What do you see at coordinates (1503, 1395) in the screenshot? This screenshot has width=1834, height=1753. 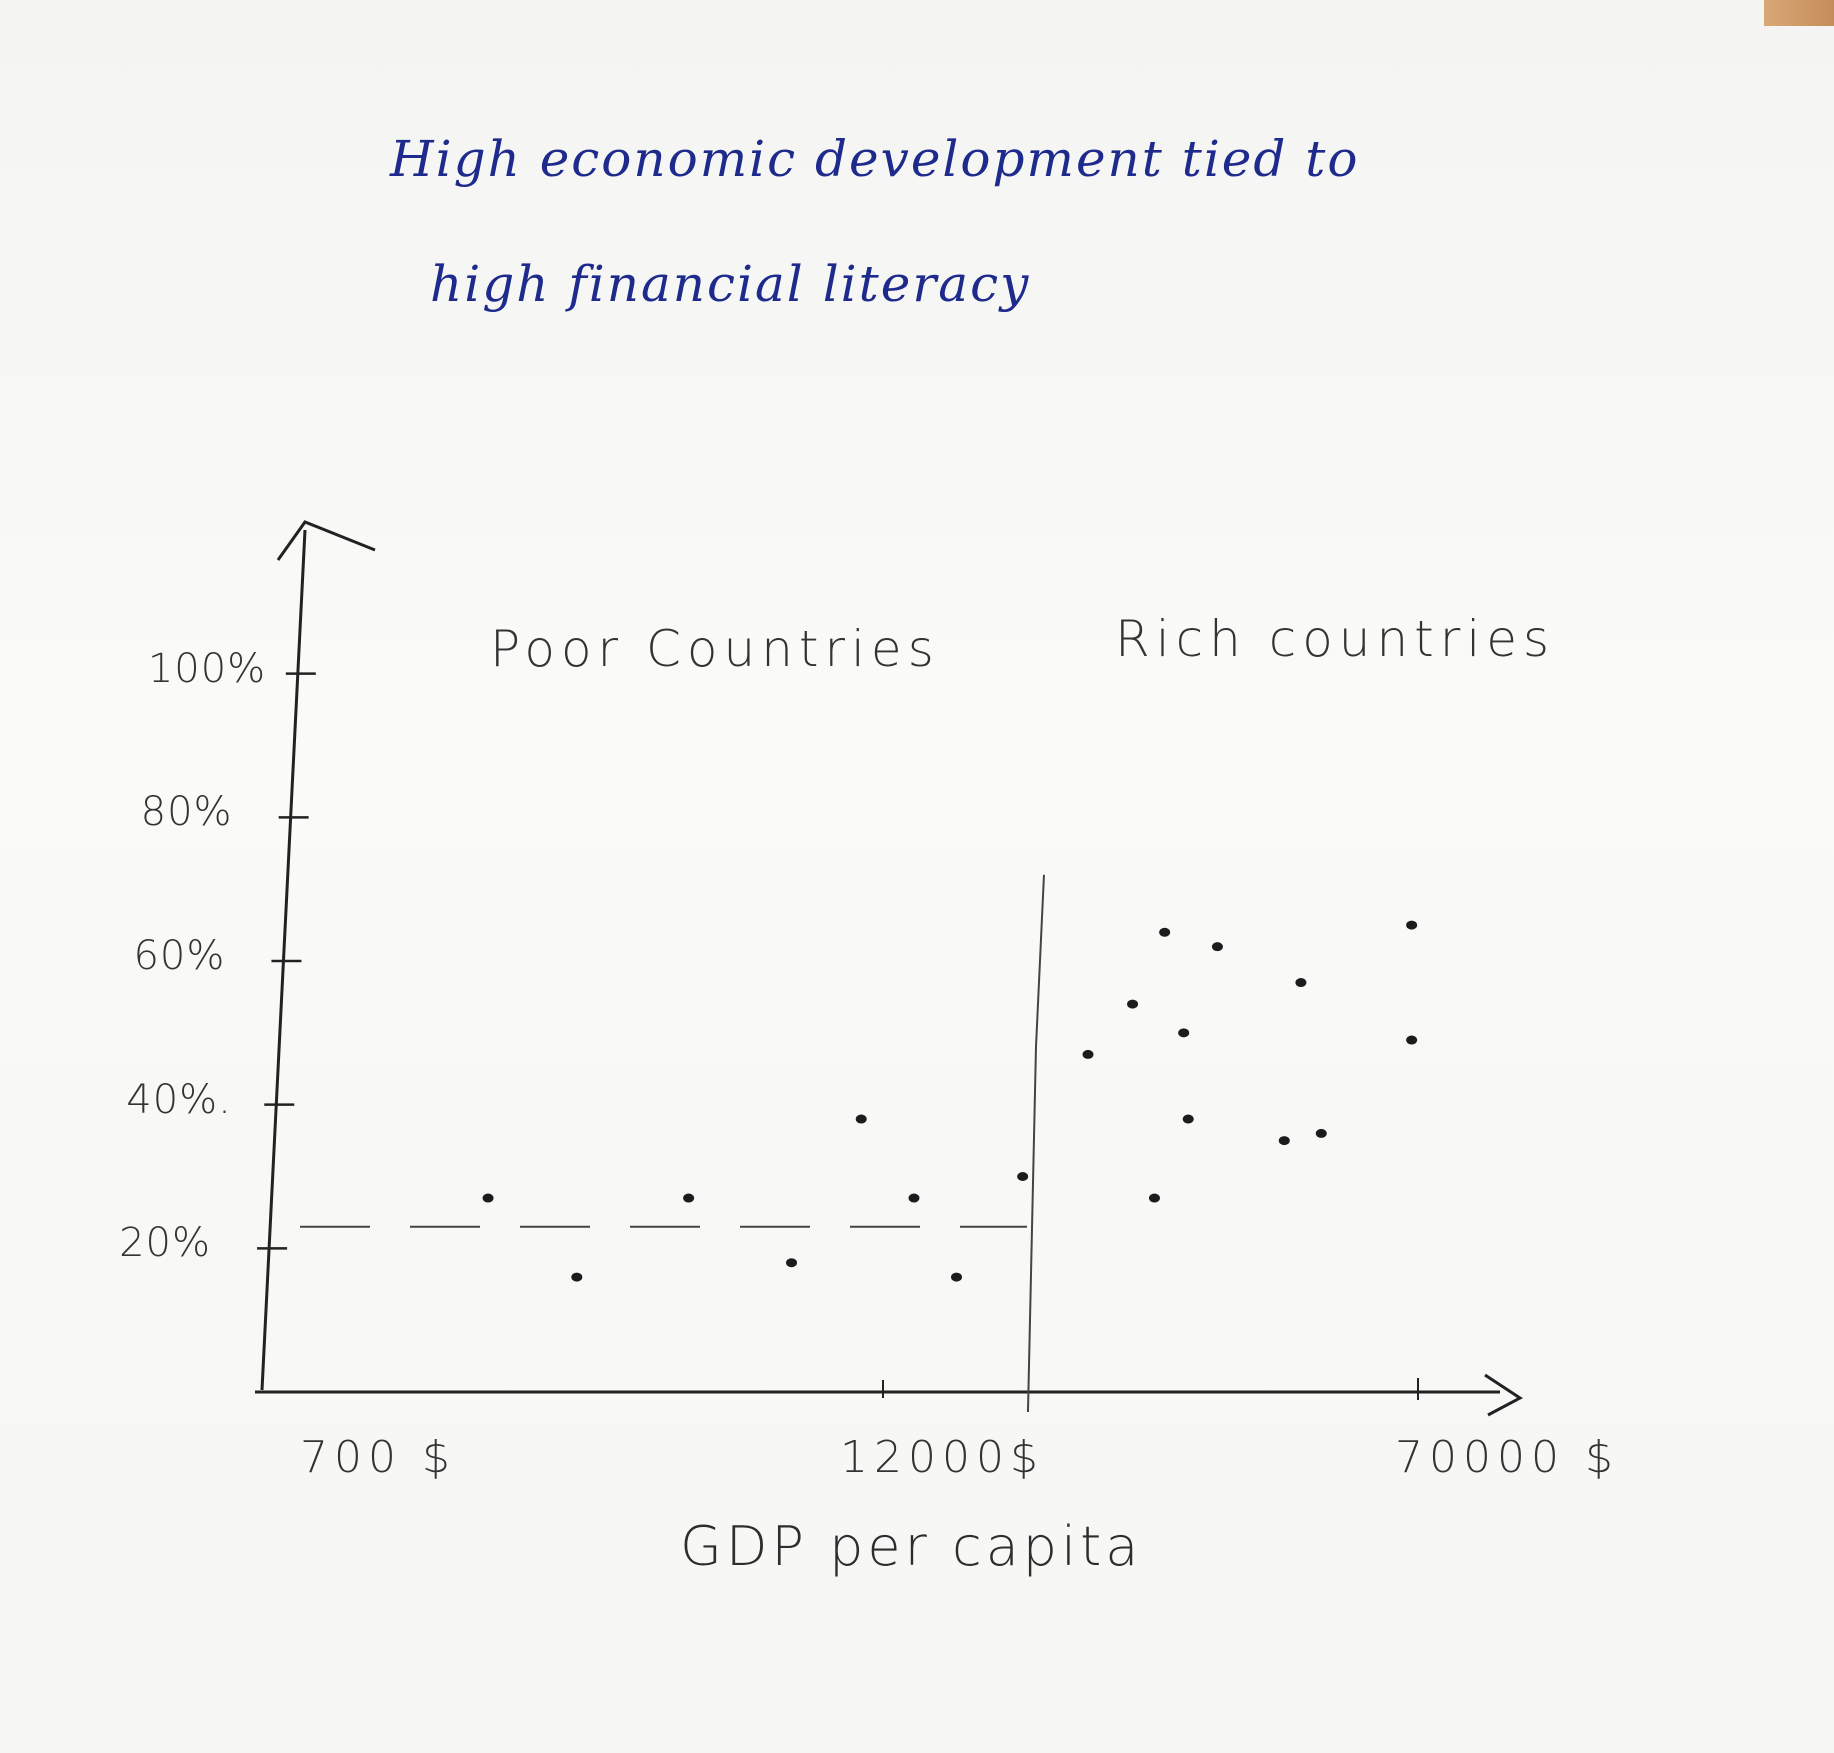 I see `x-axis-arrowhead` at bounding box center [1503, 1395].